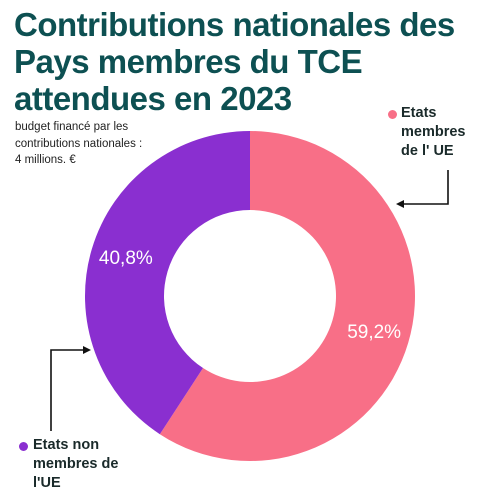 This screenshot has height=500, width=500. I want to click on legend-non-eu-line-1: Etats non, so click(66, 445).